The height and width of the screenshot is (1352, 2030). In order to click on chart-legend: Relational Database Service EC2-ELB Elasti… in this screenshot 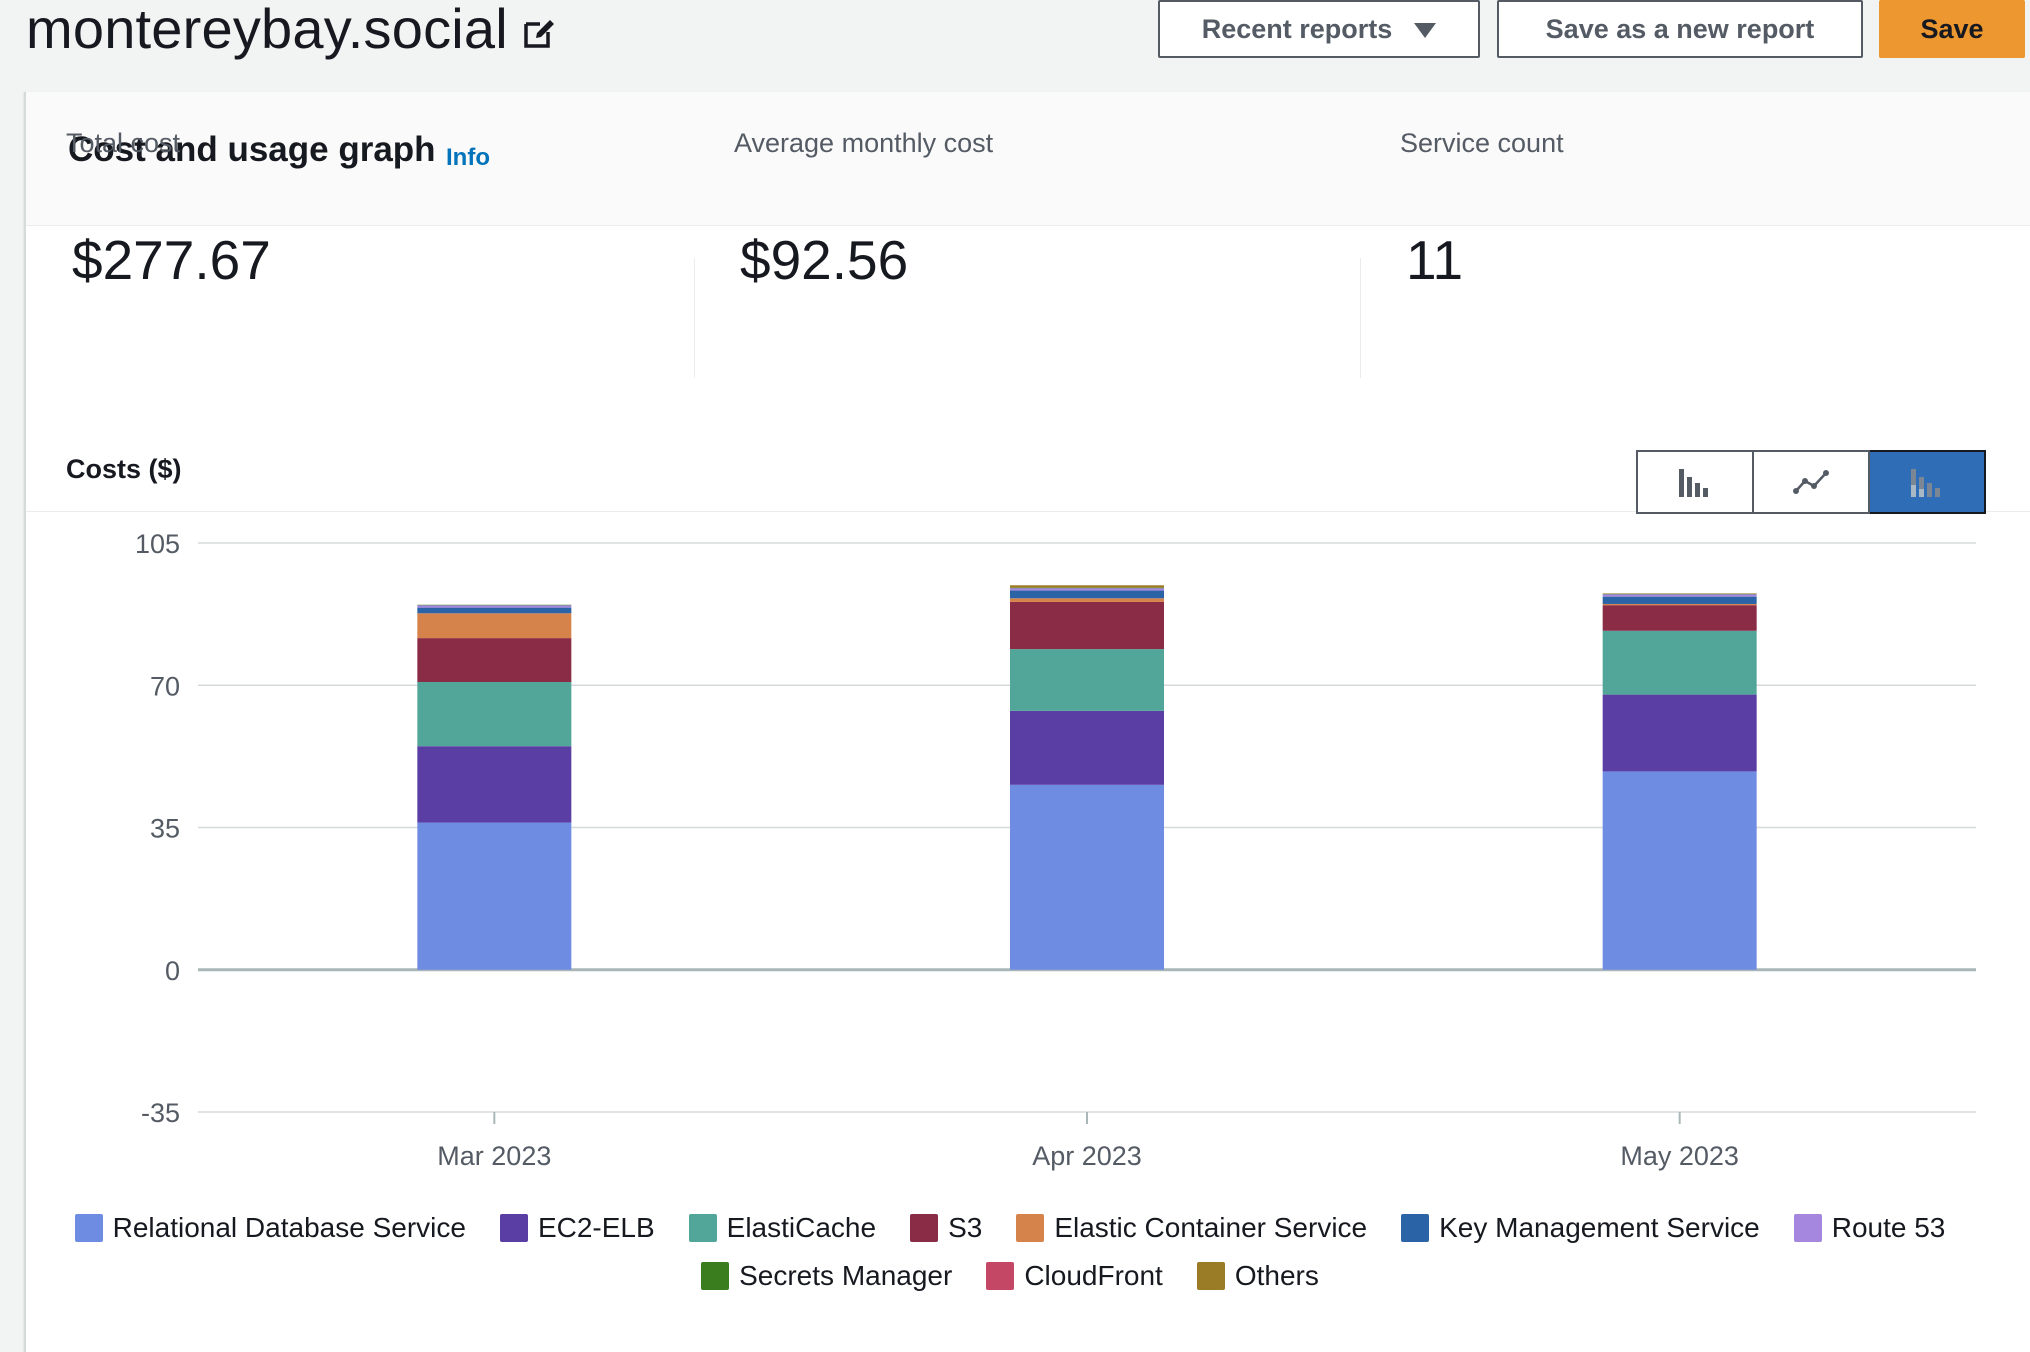, I will do `click(1010, 1252)`.